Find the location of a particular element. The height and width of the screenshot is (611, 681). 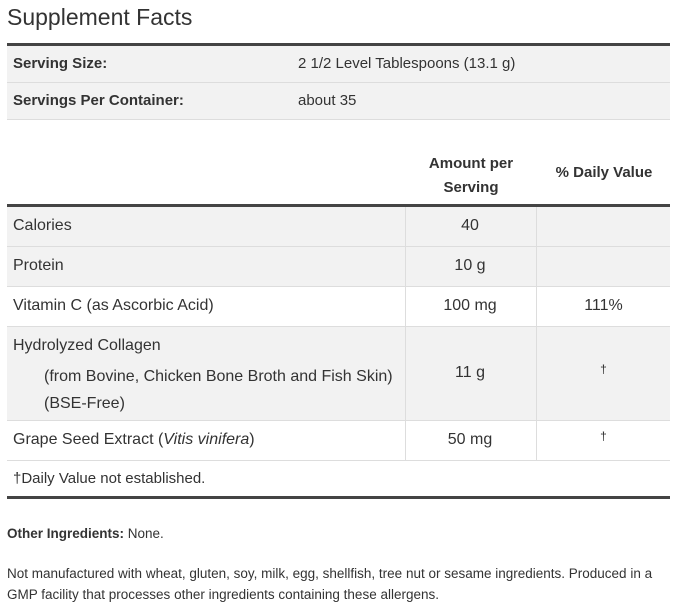

nutrient: Hydrolyzed Collagen is located at coordinates (87, 345).